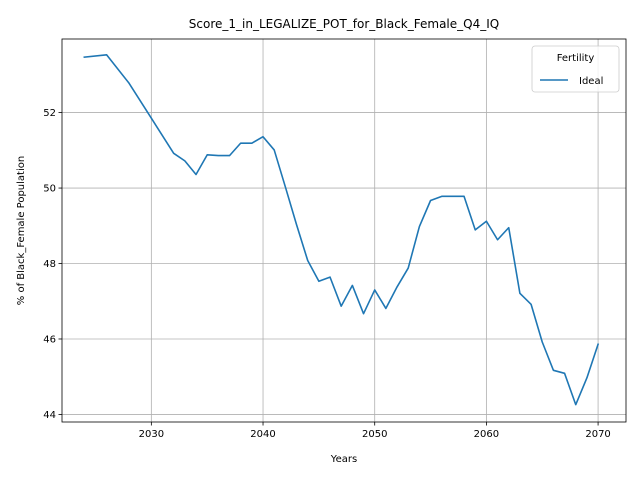 The height and width of the screenshot is (480, 640). Describe the element at coordinates (575, 69) in the screenshot. I see `legend: Fertility Ideal` at that location.